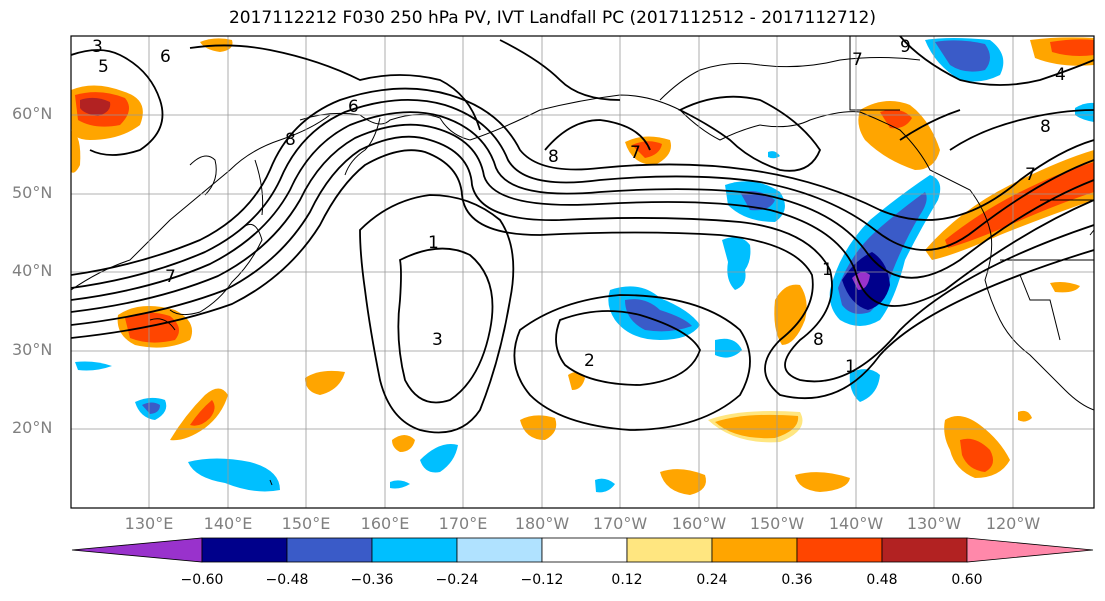  Describe the element at coordinates (463, 523) in the screenshot. I see `lon-label: 170°E` at that location.